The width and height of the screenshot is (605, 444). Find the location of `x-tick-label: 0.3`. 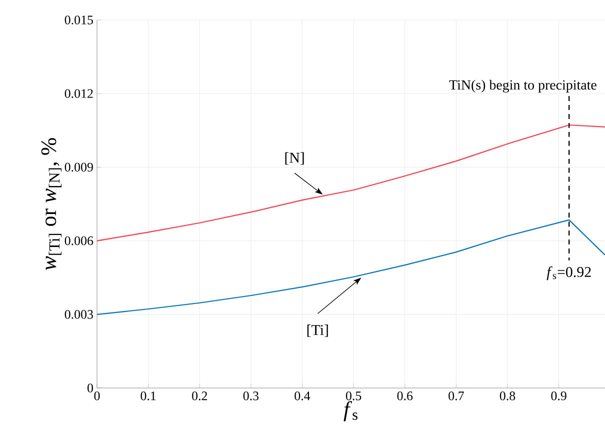

x-tick-label: 0.3 is located at coordinates (251, 396).